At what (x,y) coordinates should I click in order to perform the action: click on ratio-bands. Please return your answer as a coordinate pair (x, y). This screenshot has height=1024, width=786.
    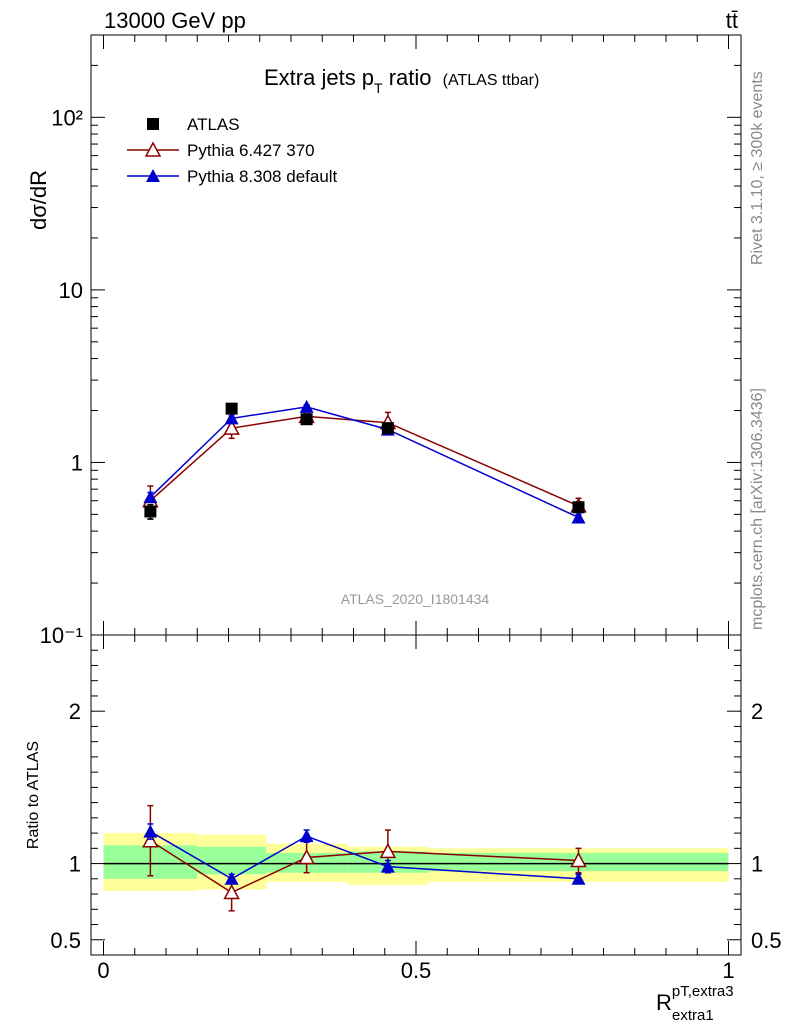
    Looking at the image, I should click on (416, 862).